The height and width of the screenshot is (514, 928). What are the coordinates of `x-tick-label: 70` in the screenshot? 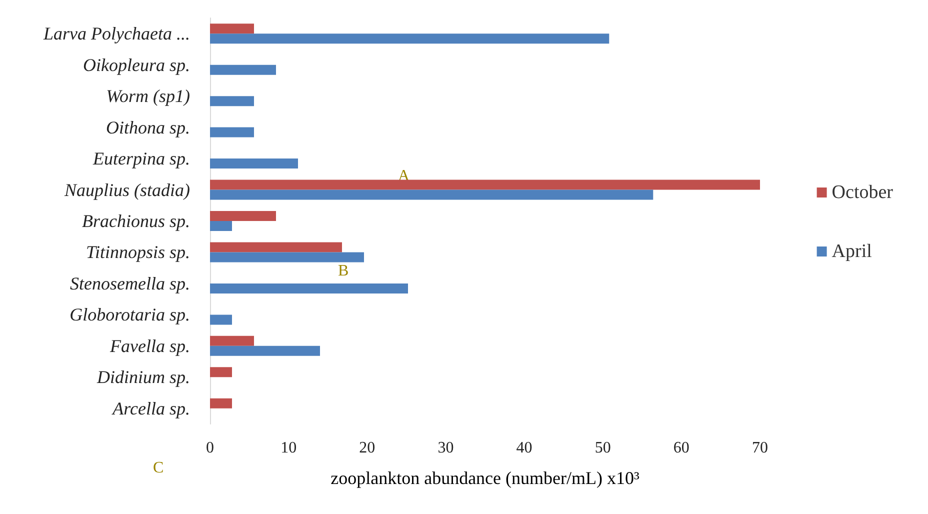 It's located at (760, 448).